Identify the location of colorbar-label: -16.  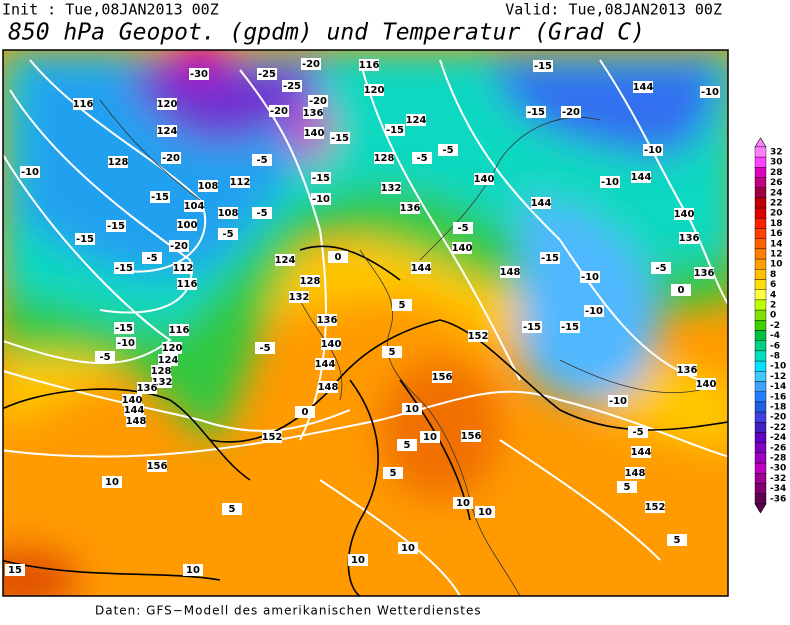
(778, 397).